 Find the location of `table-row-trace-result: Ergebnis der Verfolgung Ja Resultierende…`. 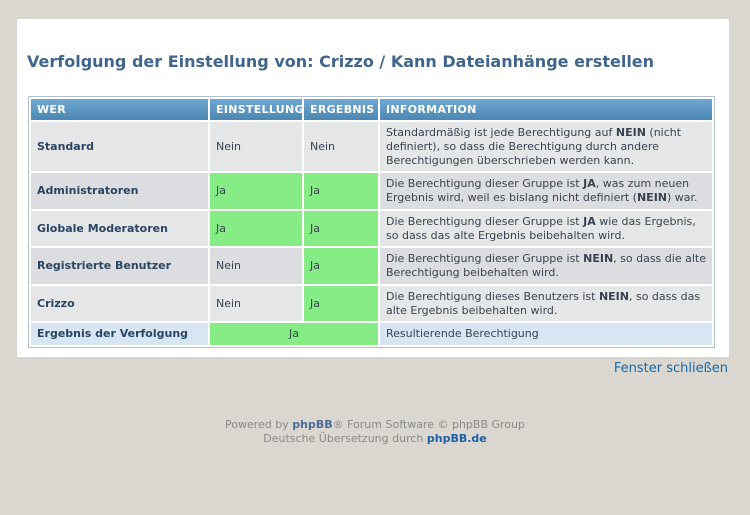

table-row-trace-result: Ergebnis der Verfolgung Ja Resultierende… is located at coordinates (371, 334).